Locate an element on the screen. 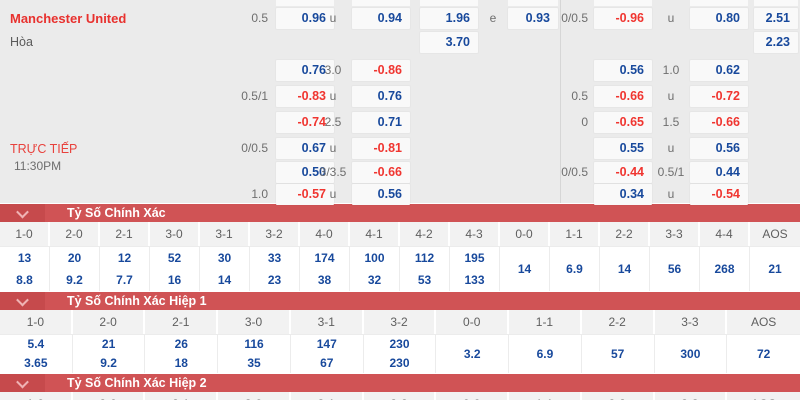 Image resolution: width=800 pixels, height=400 pixels. section-header-bar: Tỷ Số Chính Xác Hiệp 1 is located at coordinates (400, 301).